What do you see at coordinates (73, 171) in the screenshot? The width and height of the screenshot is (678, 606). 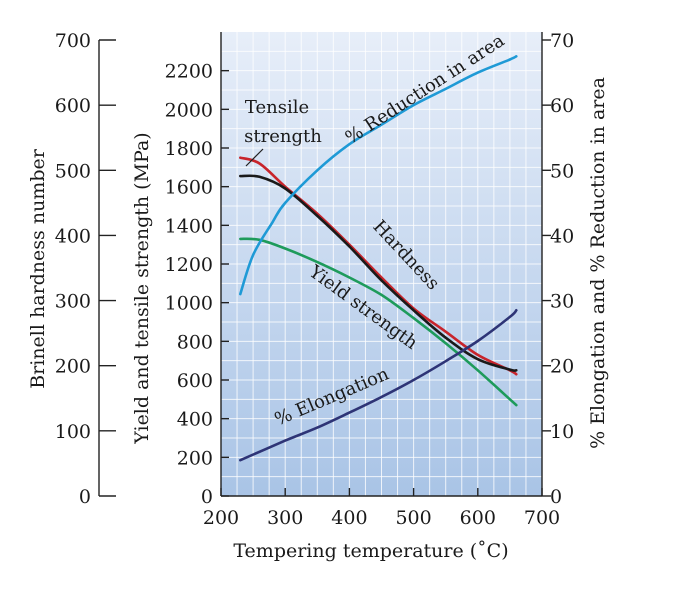 I see `brinell-tick-label: 500` at bounding box center [73, 171].